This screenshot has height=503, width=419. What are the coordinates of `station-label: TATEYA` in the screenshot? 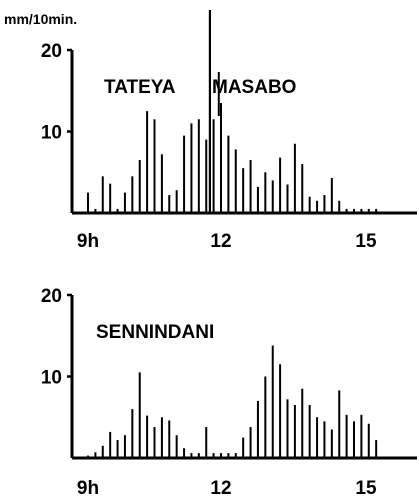 It's located at (140, 87).